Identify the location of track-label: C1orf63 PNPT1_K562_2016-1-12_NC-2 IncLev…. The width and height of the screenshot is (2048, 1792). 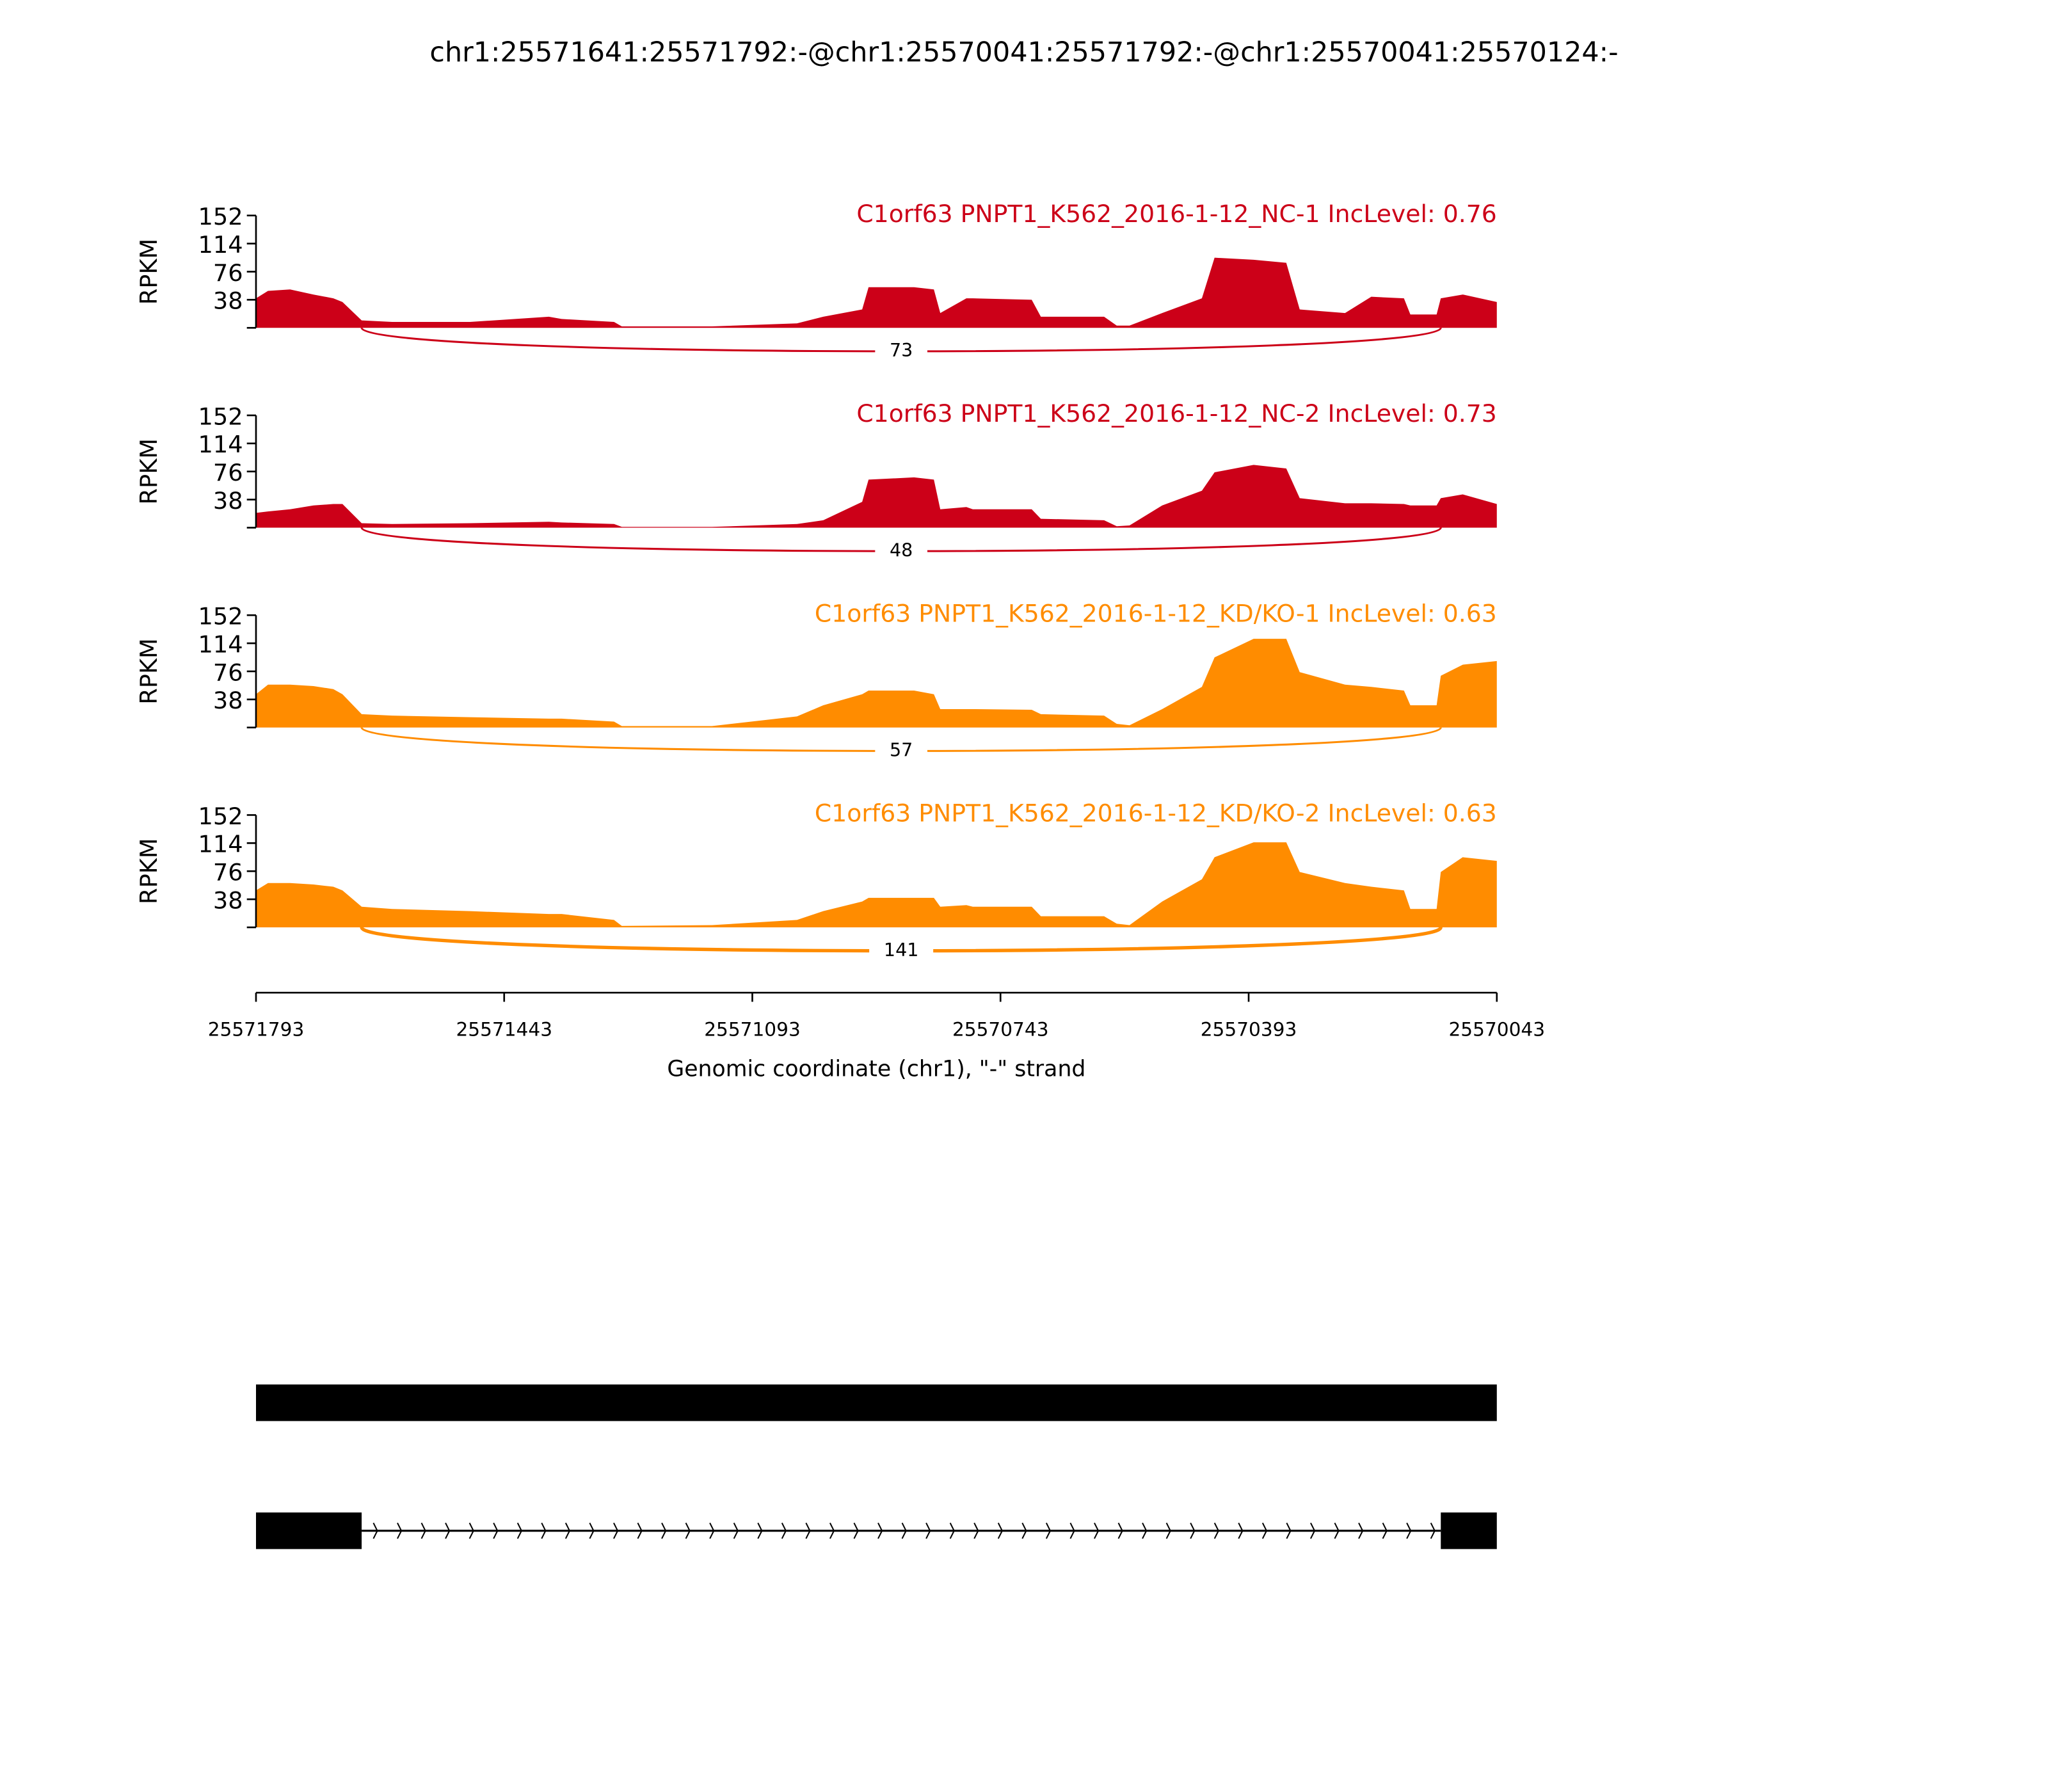
(1176, 413).